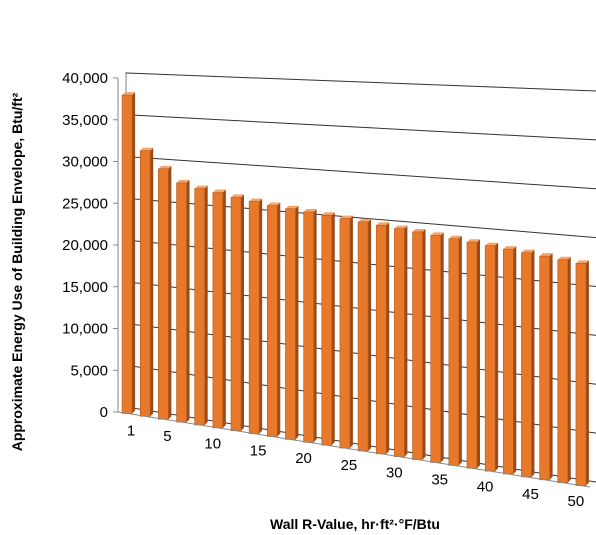 This screenshot has width=596, height=535. Describe the element at coordinates (85, 245) in the screenshot. I see `y-tick-label: 20,000` at that location.